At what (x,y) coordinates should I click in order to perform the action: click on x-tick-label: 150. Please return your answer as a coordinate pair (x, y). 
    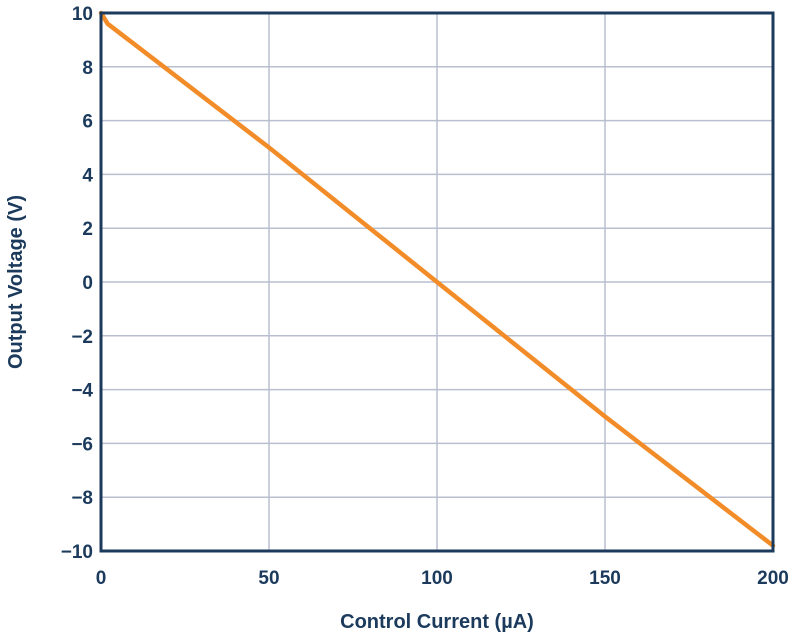
    Looking at the image, I should click on (605, 578).